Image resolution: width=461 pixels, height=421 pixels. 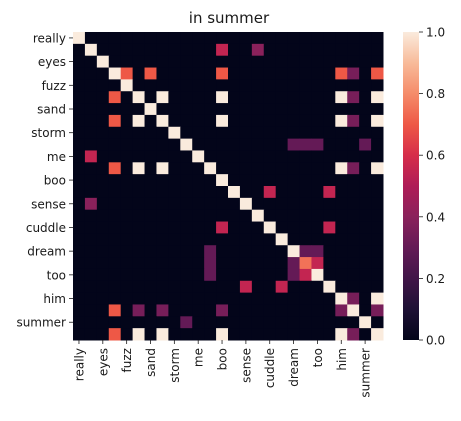 What do you see at coordinates (435, 341) in the screenshot?
I see `colorbar-tick-label: 0.0` at bounding box center [435, 341].